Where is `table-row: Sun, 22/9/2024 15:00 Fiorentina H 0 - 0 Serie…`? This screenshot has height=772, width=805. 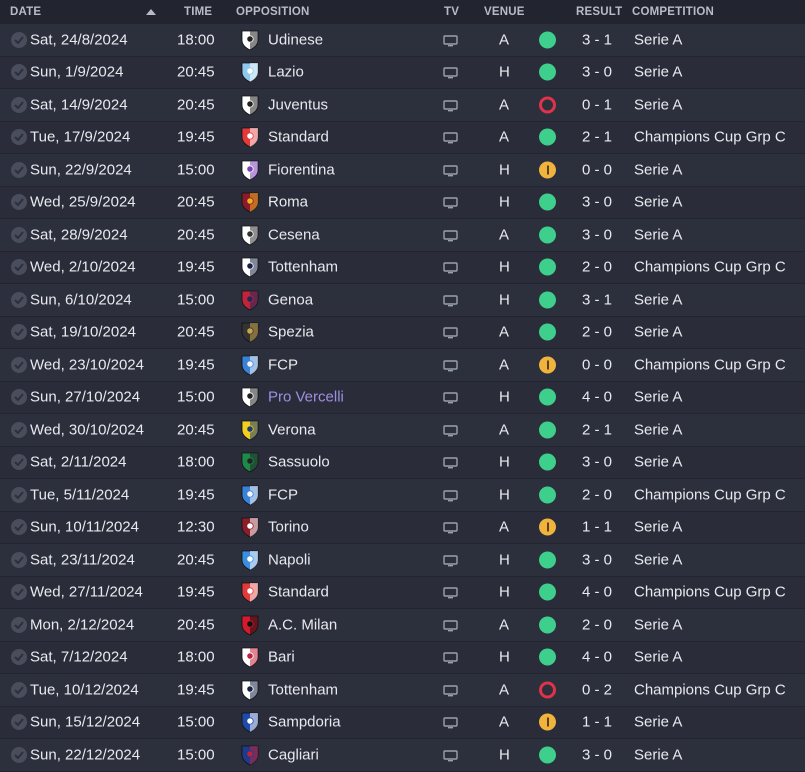 table-row: Sun, 22/9/2024 15:00 Fiorentina H 0 - 0 Serie… is located at coordinates (402, 170).